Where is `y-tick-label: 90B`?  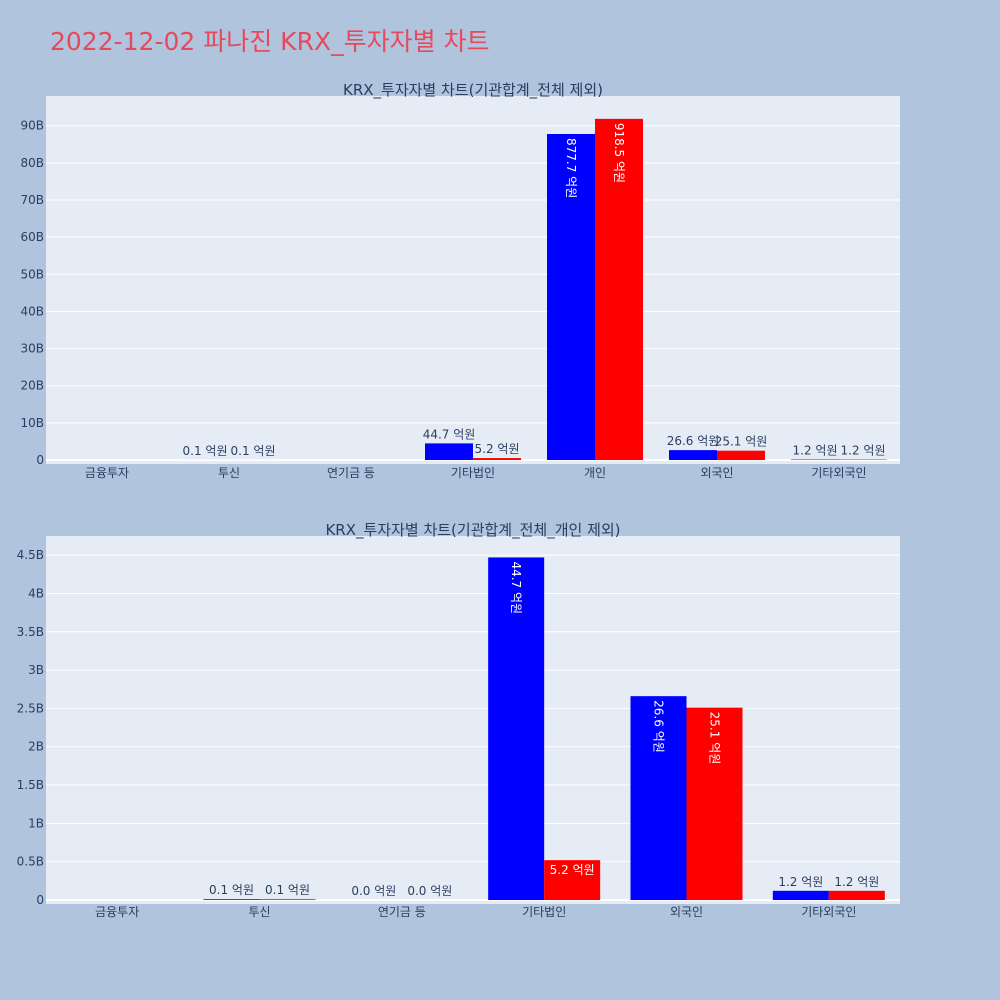 y-tick-label: 90B is located at coordinates (32, 126).